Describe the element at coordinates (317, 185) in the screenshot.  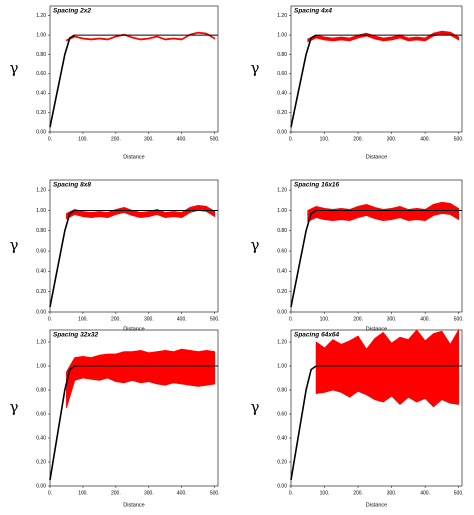
I see `panel-title: Spacing 16x16` at that location.